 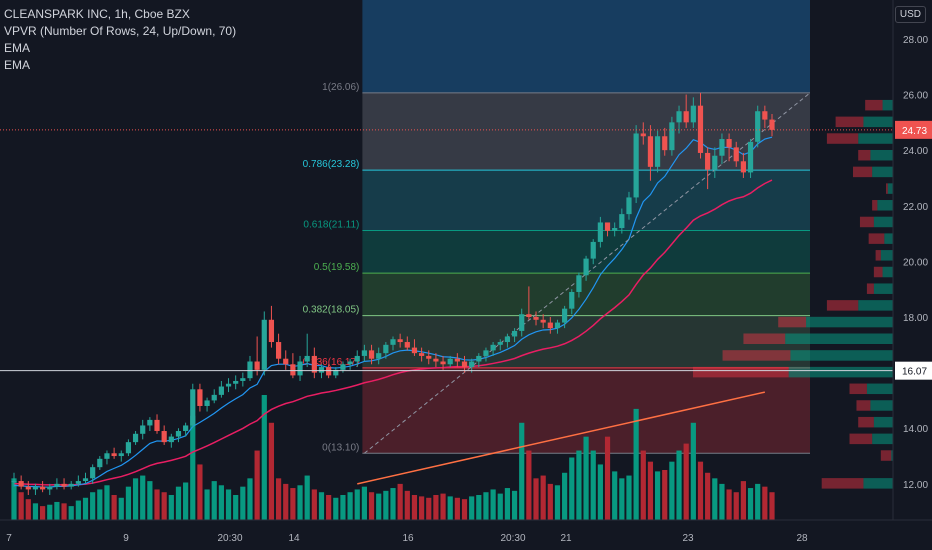 I want to click on currency-button: USD, so click(x=910, y=14).